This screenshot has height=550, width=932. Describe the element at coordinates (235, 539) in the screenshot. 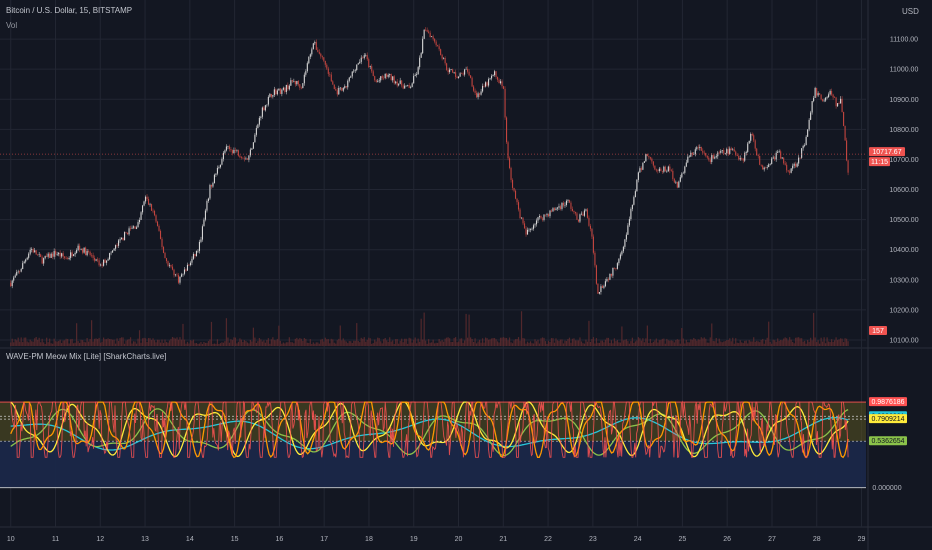

I see `time-tick-label: 15` at that location.